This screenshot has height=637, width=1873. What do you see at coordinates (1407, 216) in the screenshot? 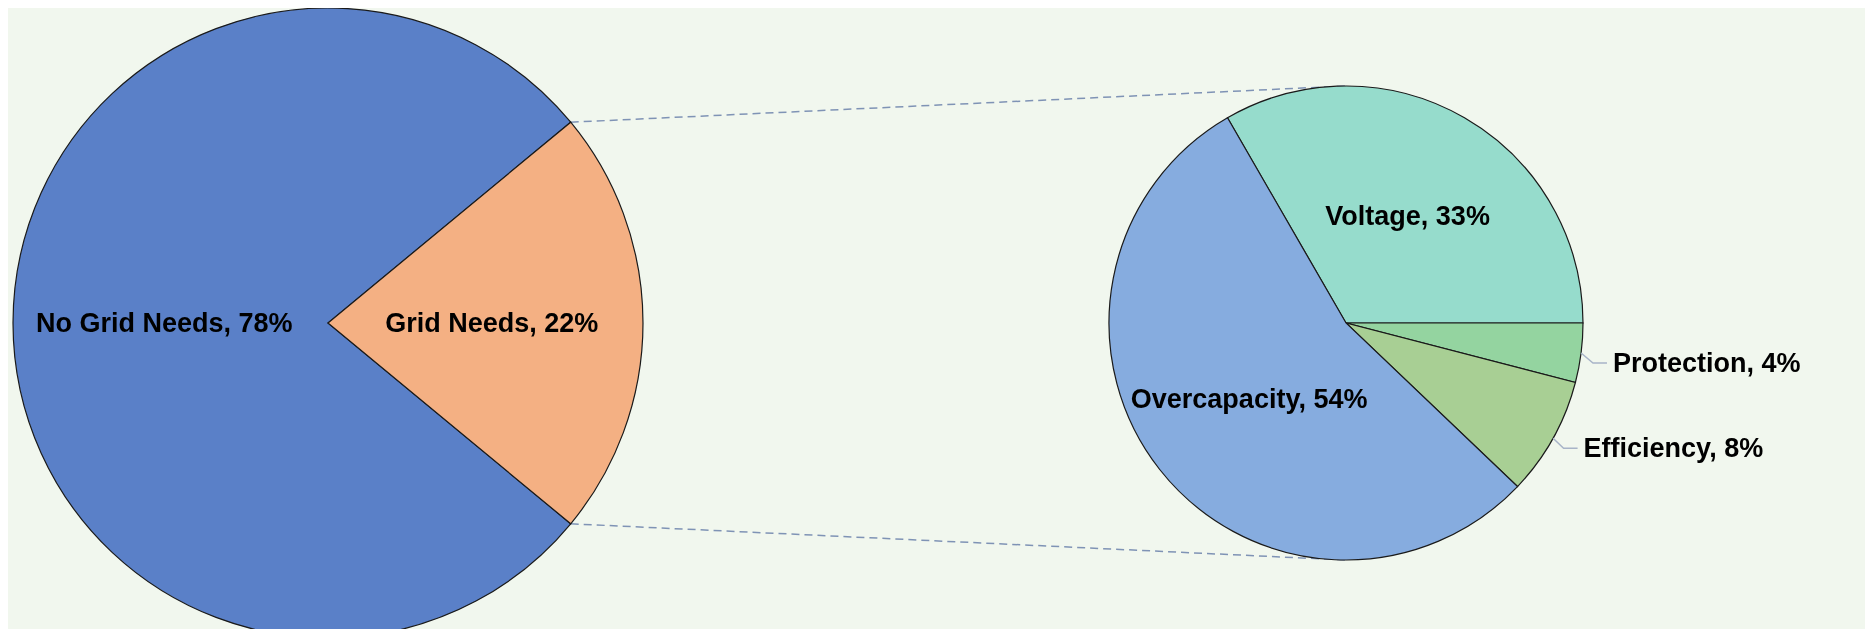
I see `slice-label: Voltage, 33%` at bounding box center [1407, 216].